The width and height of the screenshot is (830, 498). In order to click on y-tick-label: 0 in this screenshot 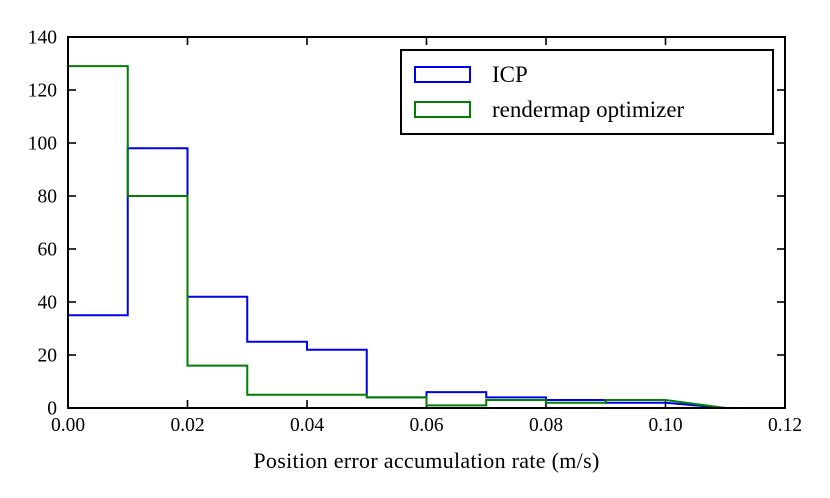, I will do `click(52, 409)`.